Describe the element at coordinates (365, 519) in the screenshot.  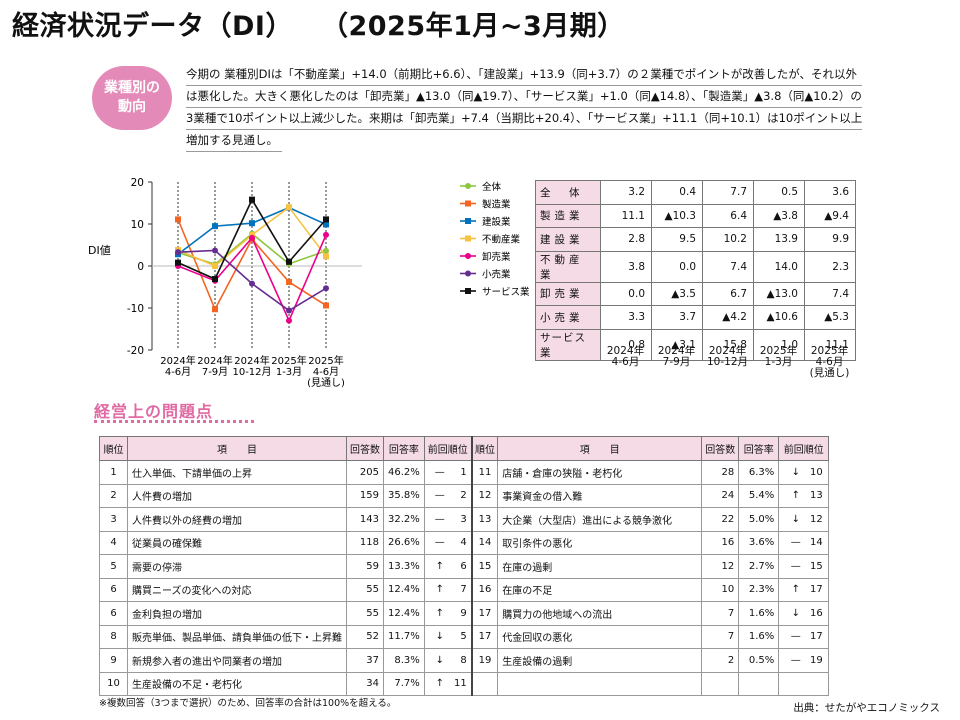
I see `problem-count: 143` at that location.